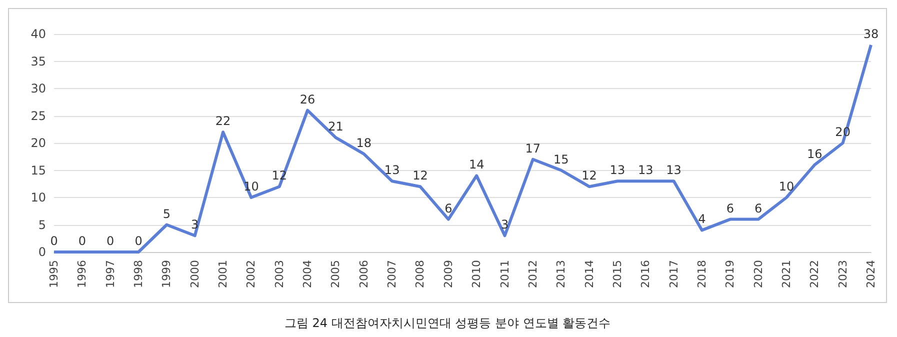 The width and height of the screenshot is (897, 337). I want to click on y-tick-label: 35, so click(38, 61).